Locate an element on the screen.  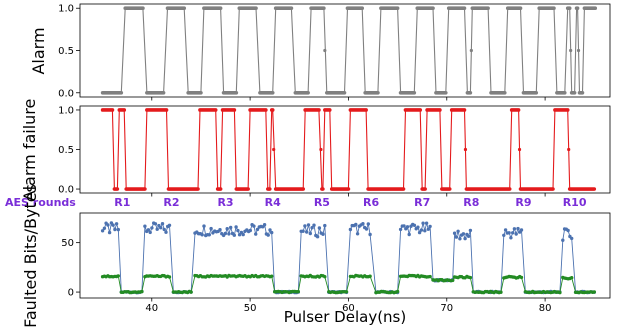
xtick-label: 40 is located at coordinates (151, 308).